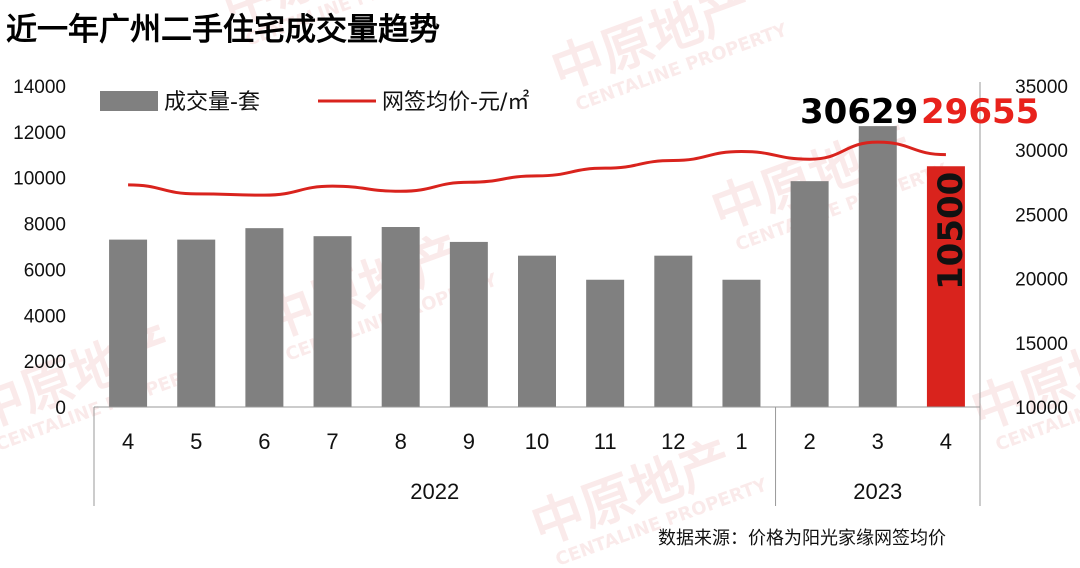 This screenshot has height=568, width=1080. I want to click on x-category-label: 11, so click(605, 441).